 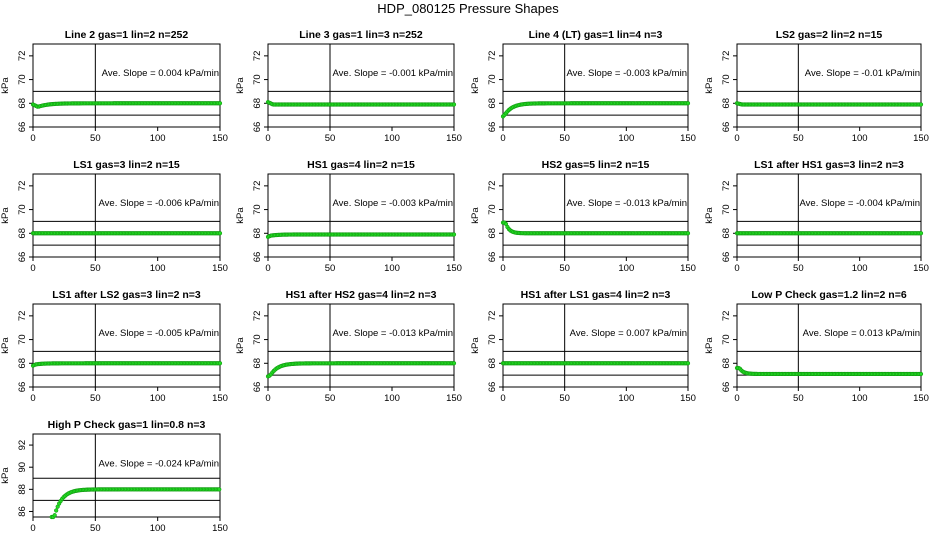 What do you see at coordinates (829, 165) in the screenshot?
I see `panel-title: LS1 after HS1 gas=3 lin=2 n=3` at bounding box center [829, 165].